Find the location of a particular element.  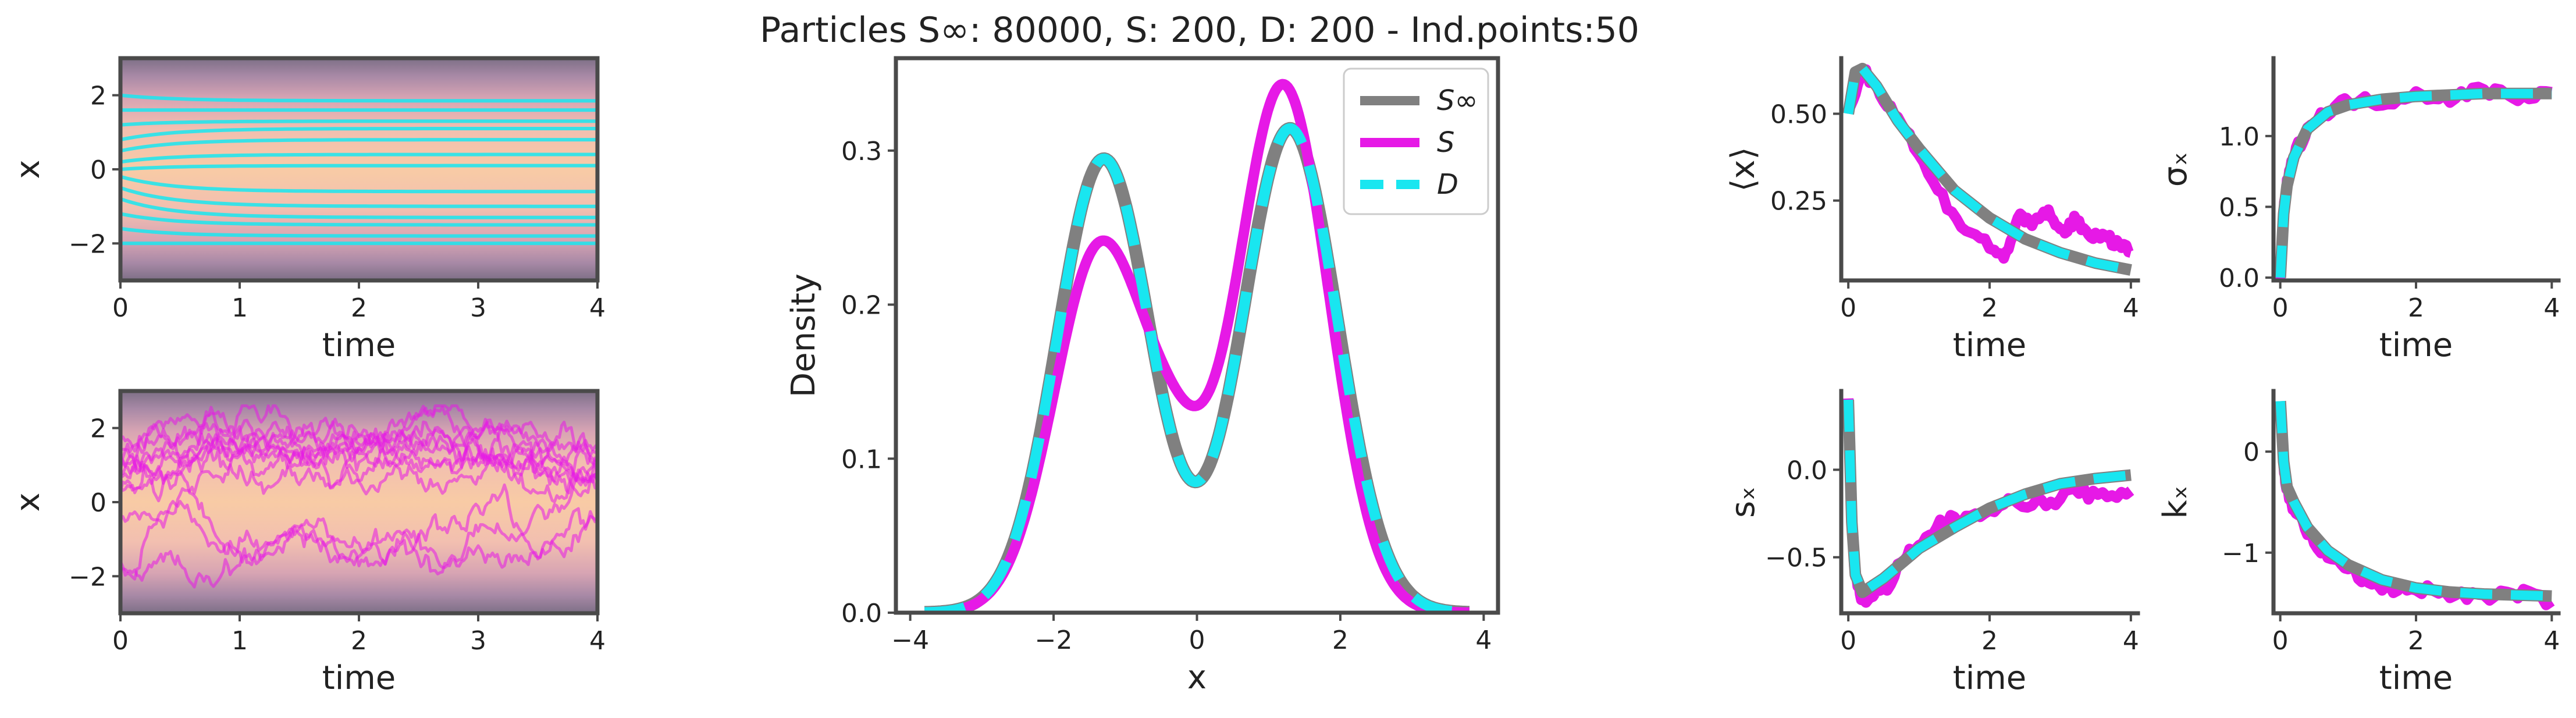

y-axis-label: σₓ is located at coordinates (2175, 169).